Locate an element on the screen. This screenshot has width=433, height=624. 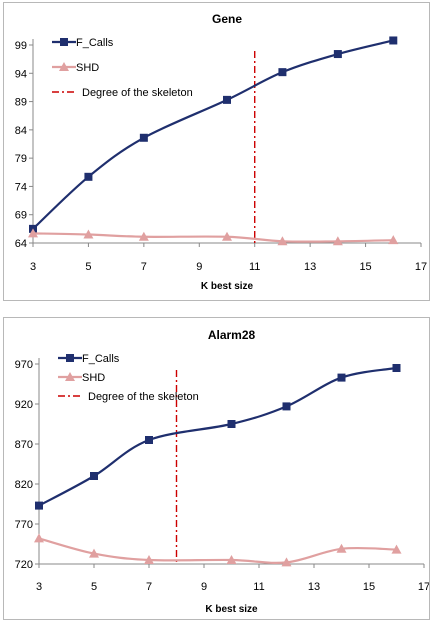
y-tick-label: 84 is located at coordinates (21, 131).